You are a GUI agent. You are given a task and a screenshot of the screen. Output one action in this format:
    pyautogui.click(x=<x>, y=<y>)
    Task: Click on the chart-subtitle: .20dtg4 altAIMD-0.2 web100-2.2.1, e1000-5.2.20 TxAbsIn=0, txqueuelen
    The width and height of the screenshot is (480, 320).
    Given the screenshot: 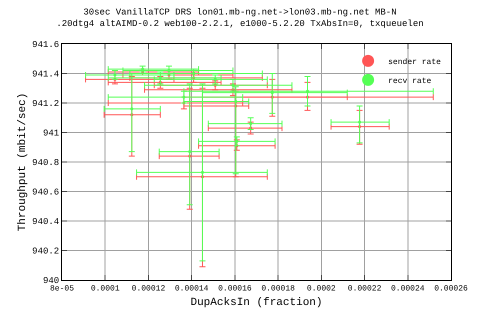 What is the action you would take?
    pyautogui.click(x=240, y=24)
    